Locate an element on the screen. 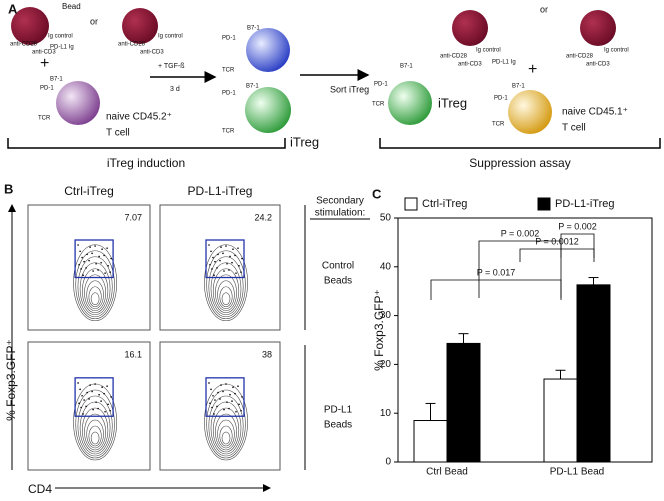 The height and width of the screenshot is (501, 664). label: Beads is located at coordinates (338, 425).